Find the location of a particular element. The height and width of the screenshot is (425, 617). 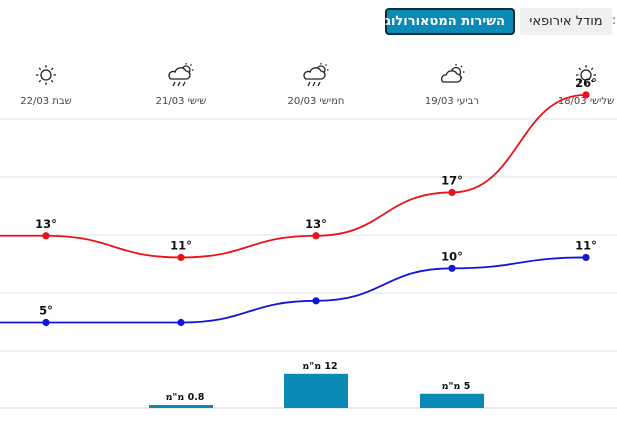

temperature-label: 10° is located at coordinates (452, 256).